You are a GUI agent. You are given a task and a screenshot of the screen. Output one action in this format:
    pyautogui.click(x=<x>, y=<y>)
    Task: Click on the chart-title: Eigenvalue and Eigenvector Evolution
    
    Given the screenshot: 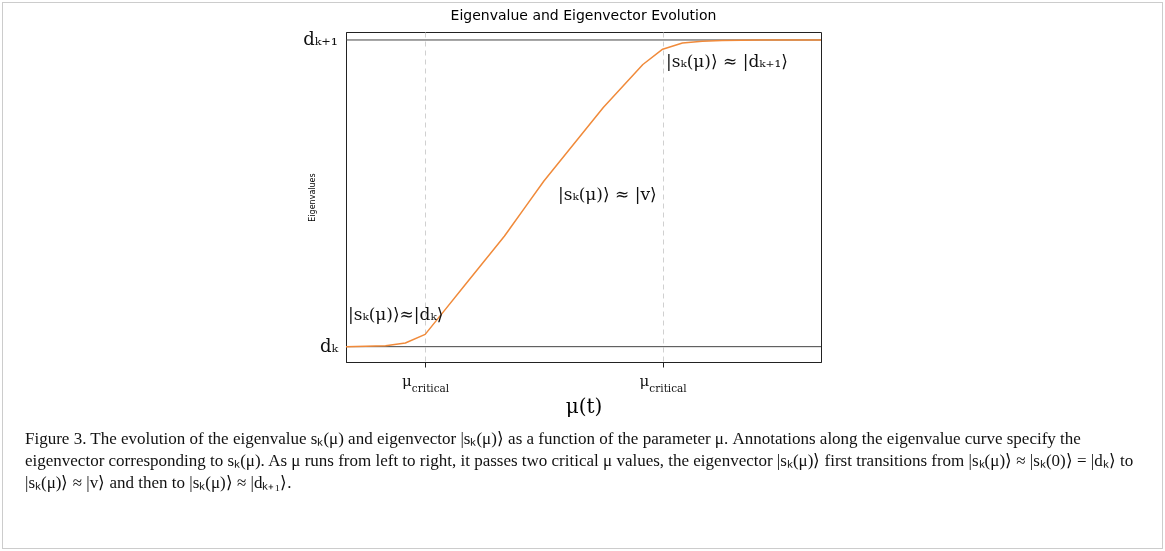 What is the action you would take?
    pyautogui.click(x=583, y=14)
    